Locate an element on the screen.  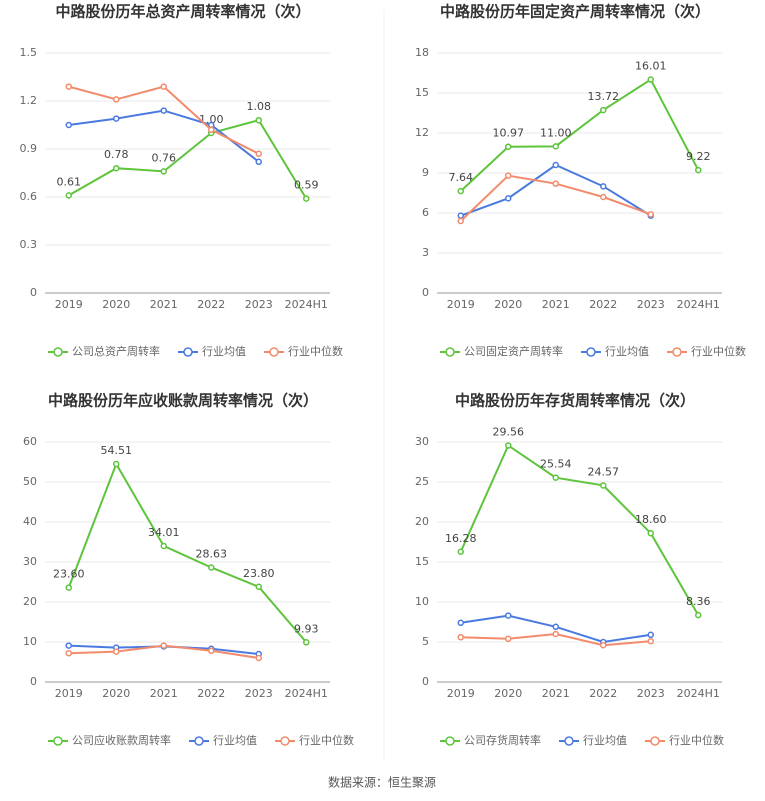
y-tick-label: 10 is located at coordinates (30, 641).